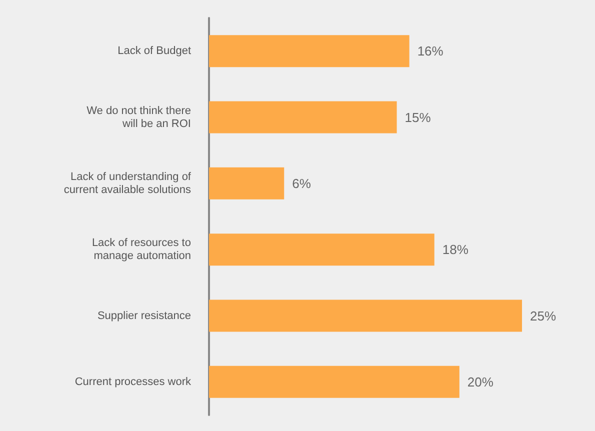 The image size is (595, 431). What do you see at coordinates (133, 382) in the screenshot?
I see `y-tick-label: Current processes work` at bounding box center [133, 382].